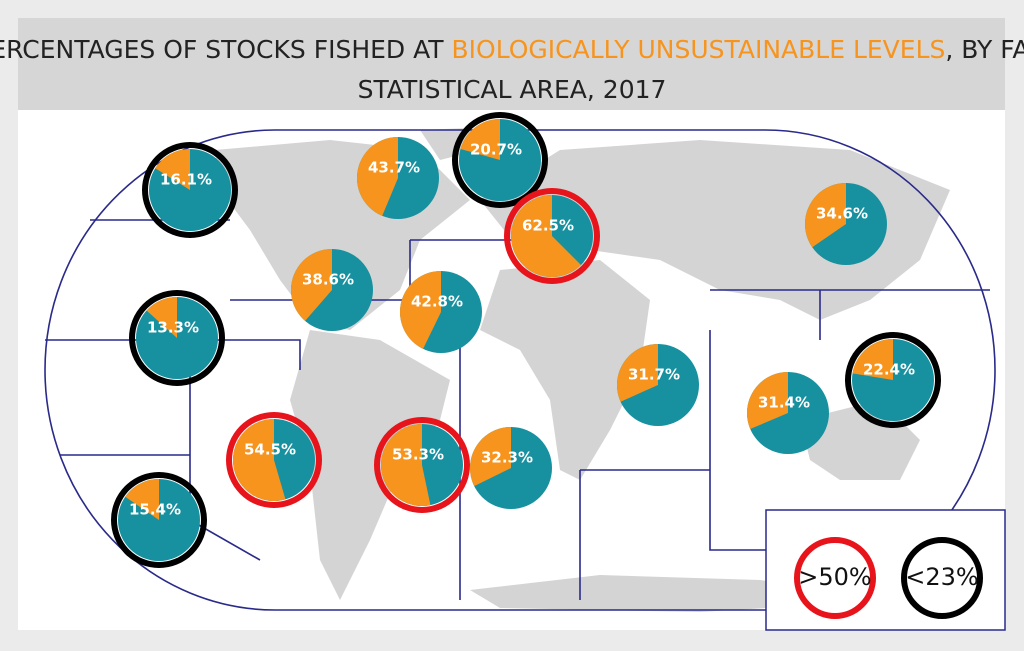  What do you see at coordinates (186, 180) in the screenshot?
I see `pie-label: 16.1%` at bounding box center [186, 180].